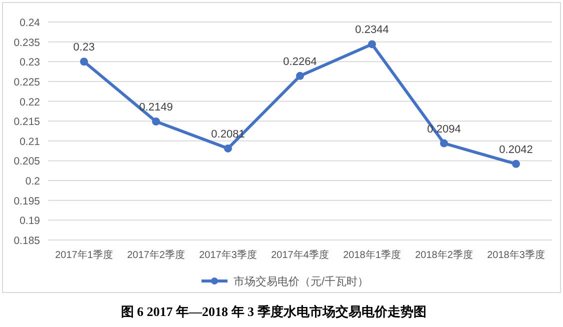 The width and height of the screenshot is (563, 327). Describe the element at coordinates (27, 122) in the screenshot. I see `y-tick-label: 0.215` at that location.